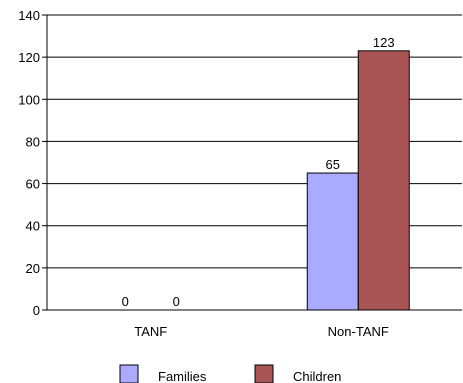 The height and width of the screenshot is (383, 463). What do you see at coordinates (383, 180) in the screenshot?
I see `bar-children-non-tanf` at bounding box center [383, 180].